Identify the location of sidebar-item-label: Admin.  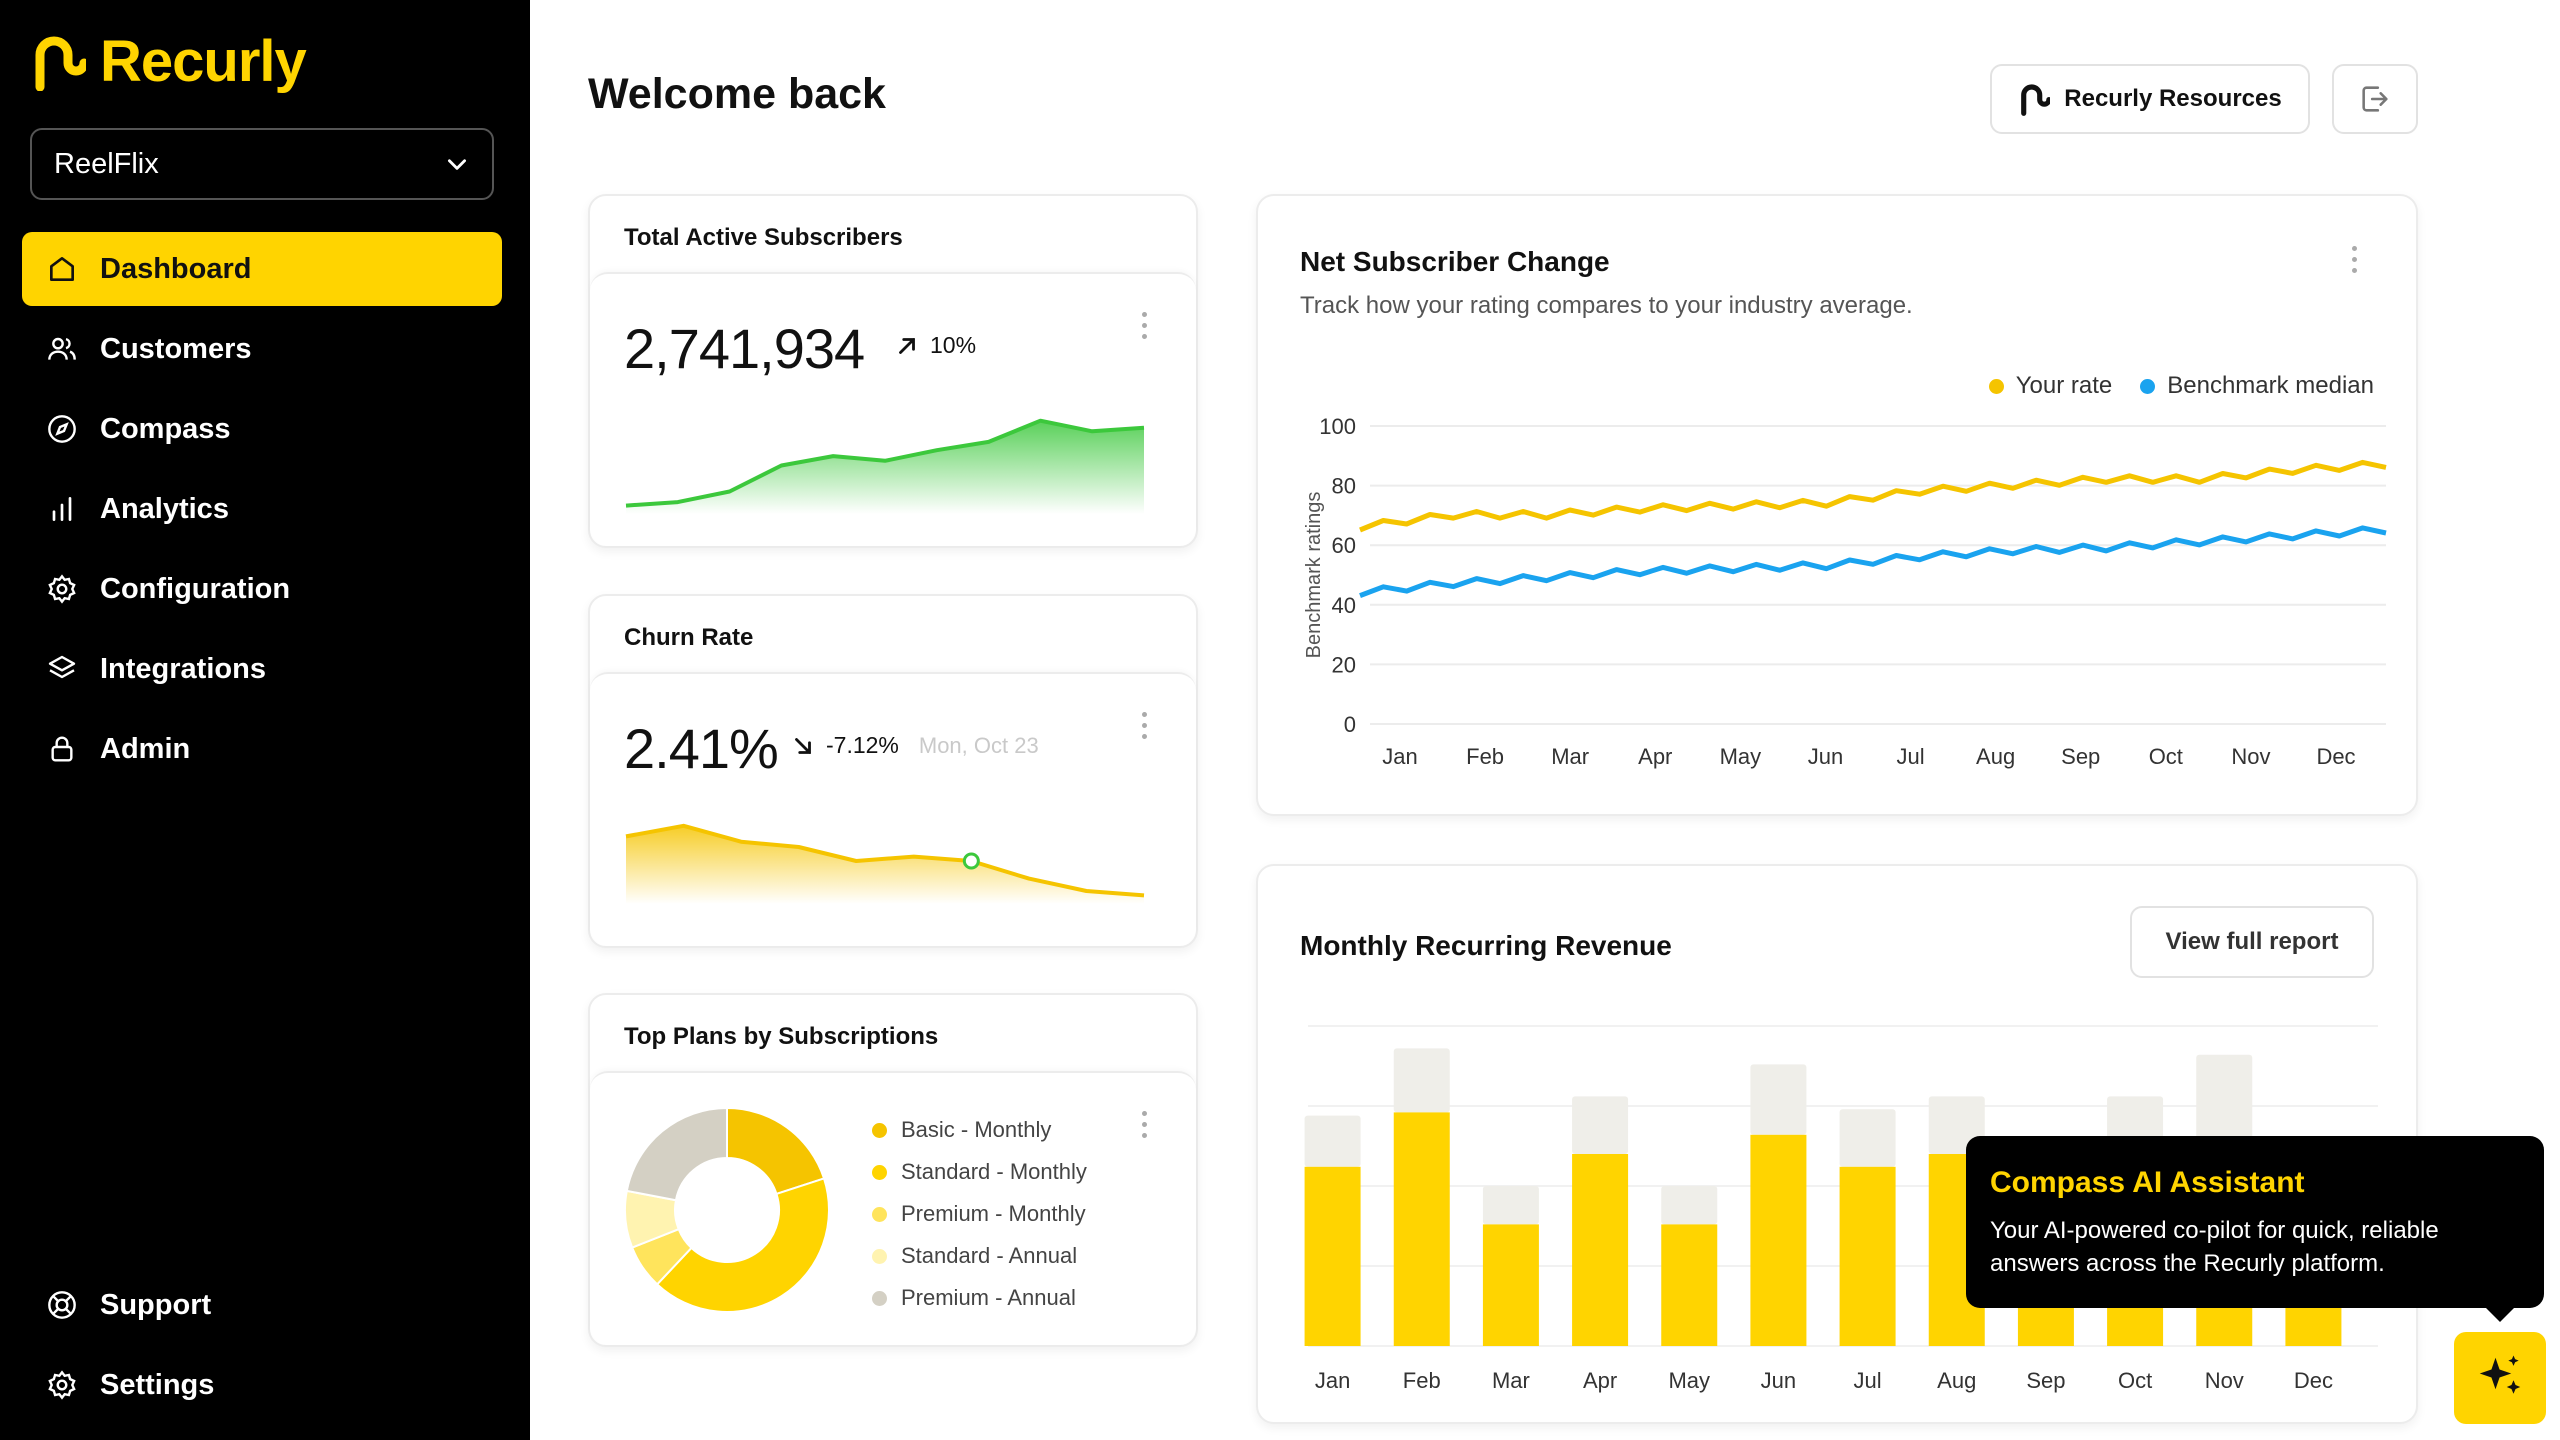
(145, 748).